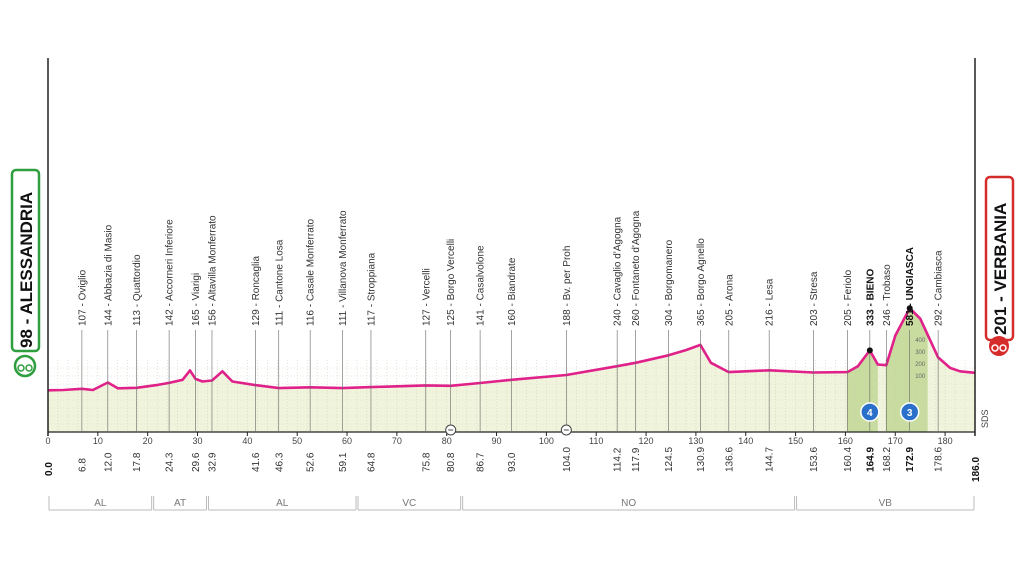 Image resolution: width=1024 pixels, height=576 pixels. What do you see at coordinates (887, 295) in the screenshot?
I see `place-label: 246 - Trobaso` at bounding box center [887, 295].